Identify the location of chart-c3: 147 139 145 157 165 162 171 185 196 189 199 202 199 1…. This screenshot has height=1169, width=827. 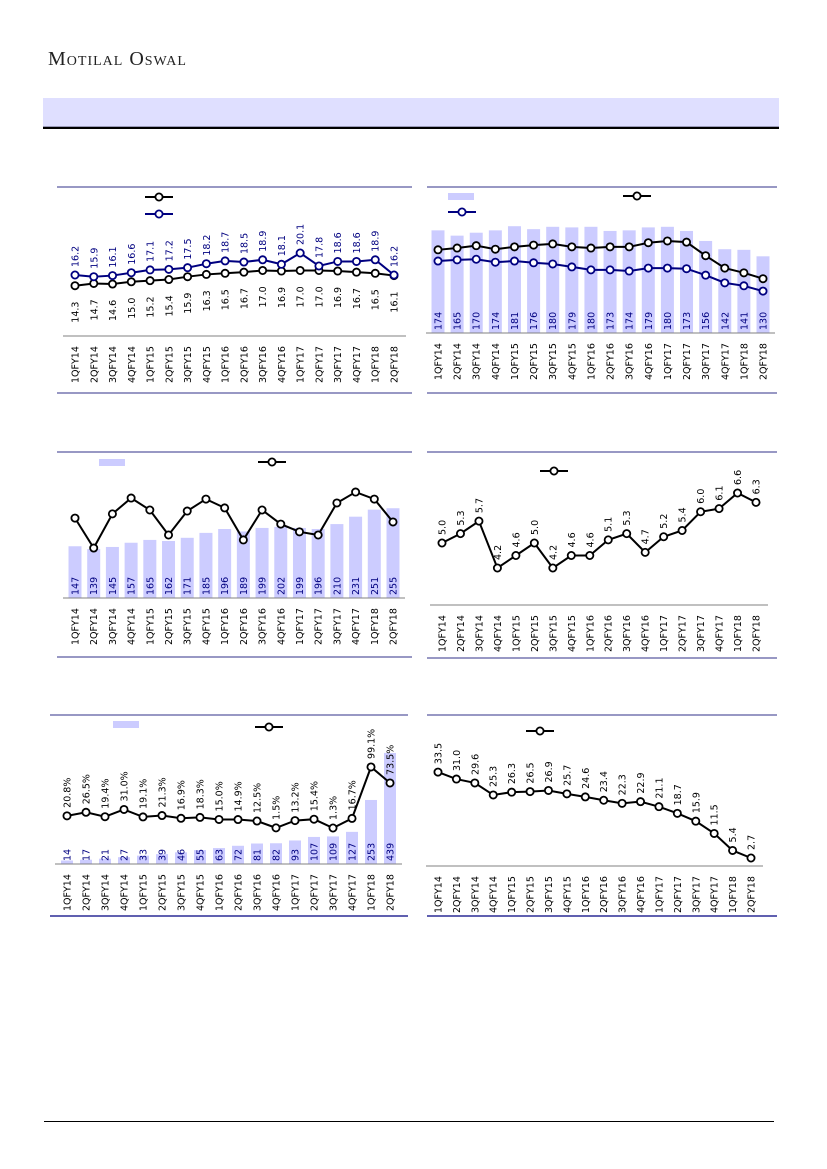
(234, 554).